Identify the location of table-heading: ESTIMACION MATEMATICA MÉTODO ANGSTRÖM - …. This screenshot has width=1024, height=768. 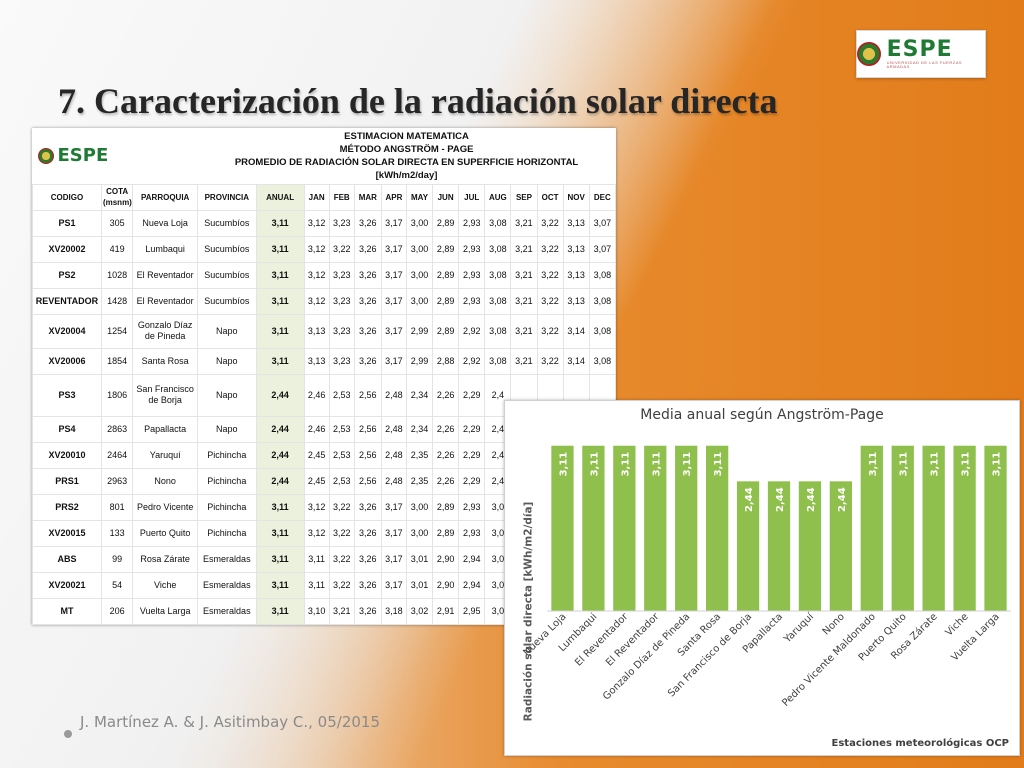
(407, 156).